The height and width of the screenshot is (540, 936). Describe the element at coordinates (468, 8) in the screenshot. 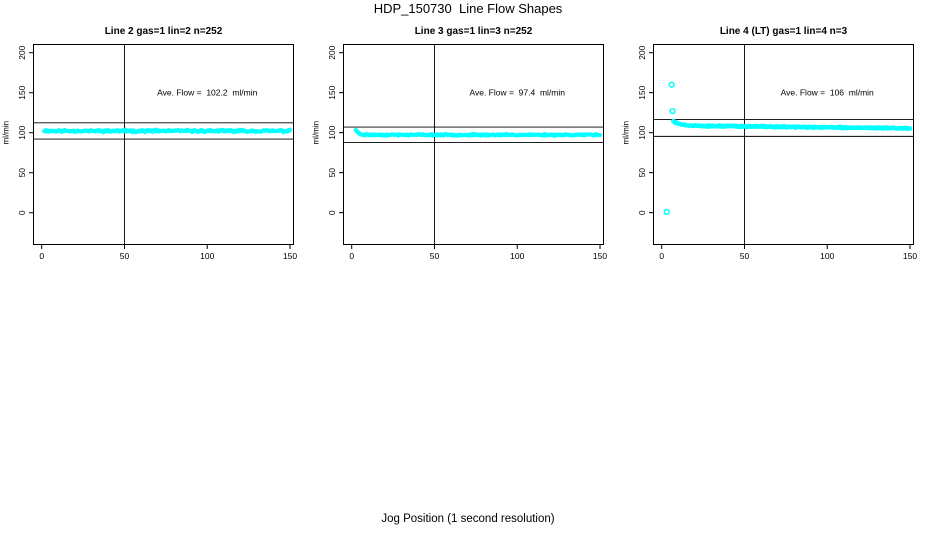

I see `figure-title: HDP_150730 Line Flow Shapes` at that location.